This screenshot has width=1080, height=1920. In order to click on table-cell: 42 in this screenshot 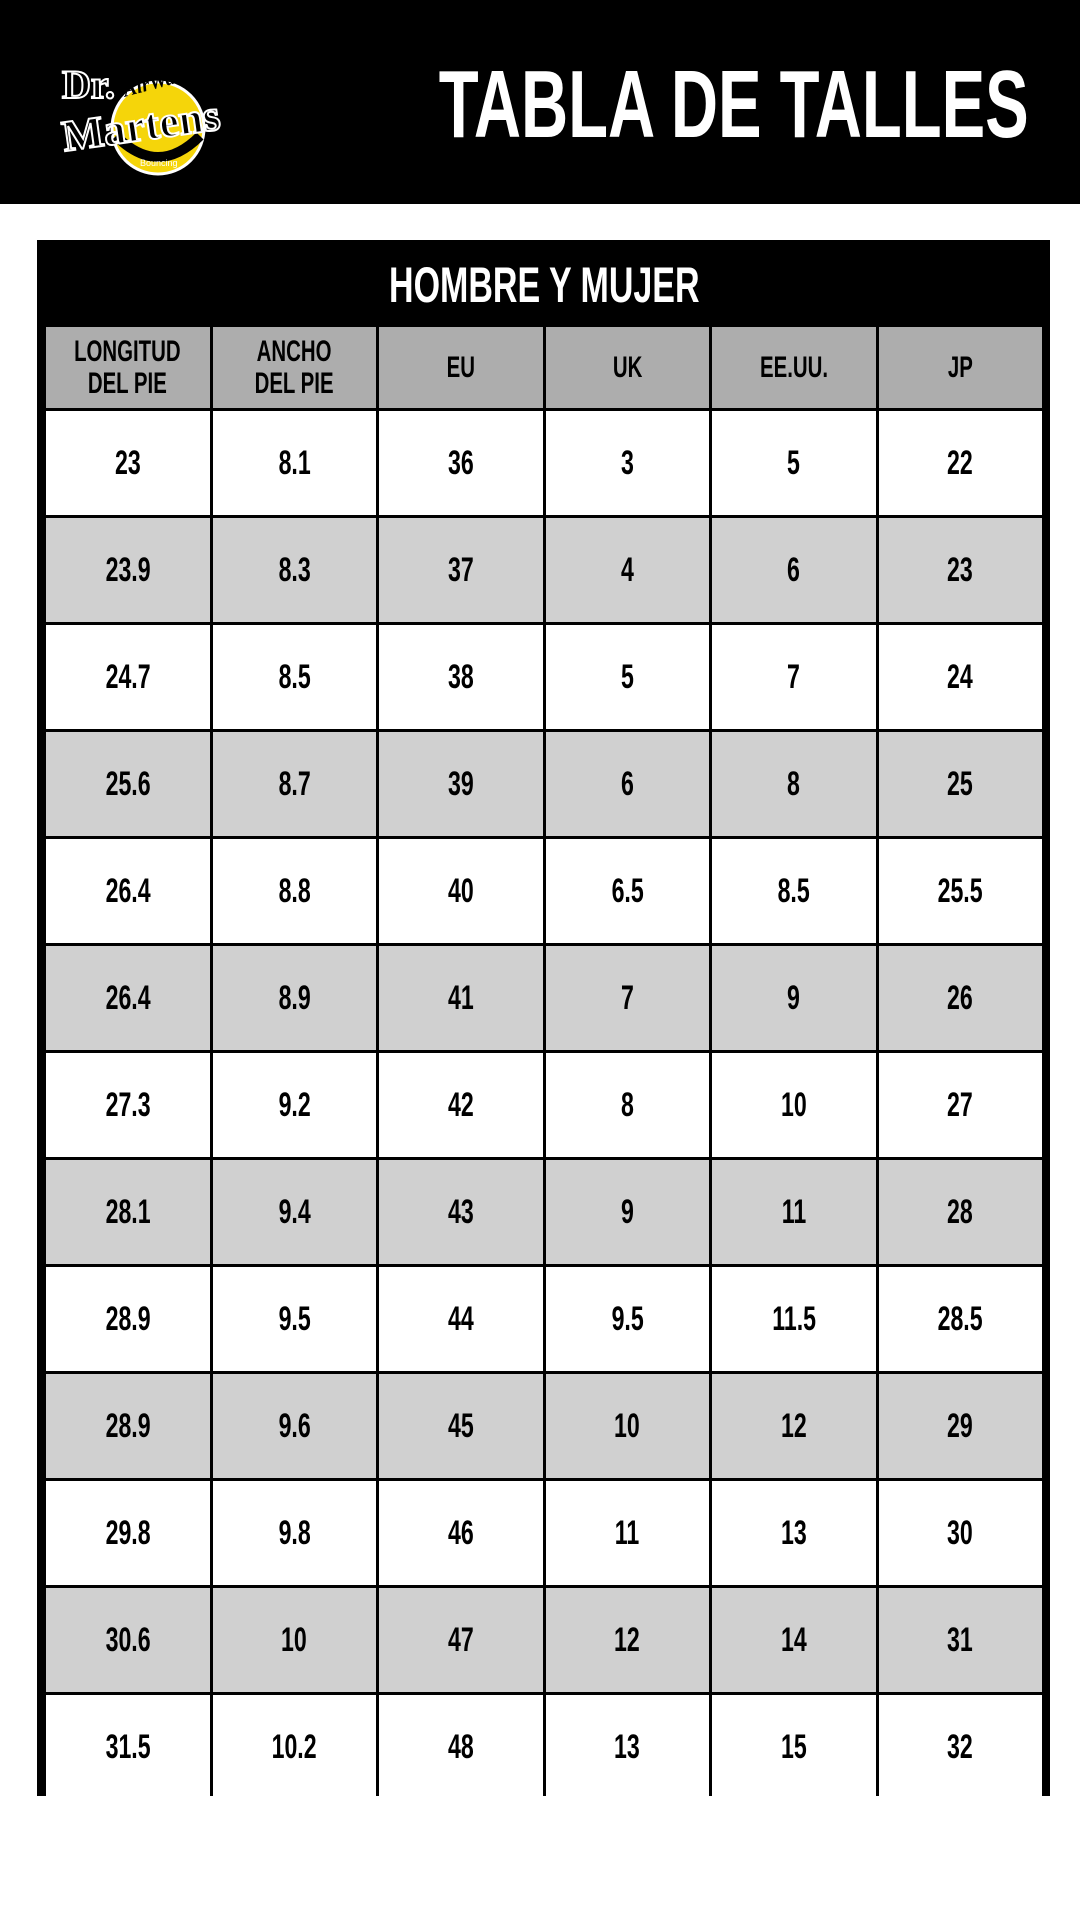, I will do `click(461, 1105)`.